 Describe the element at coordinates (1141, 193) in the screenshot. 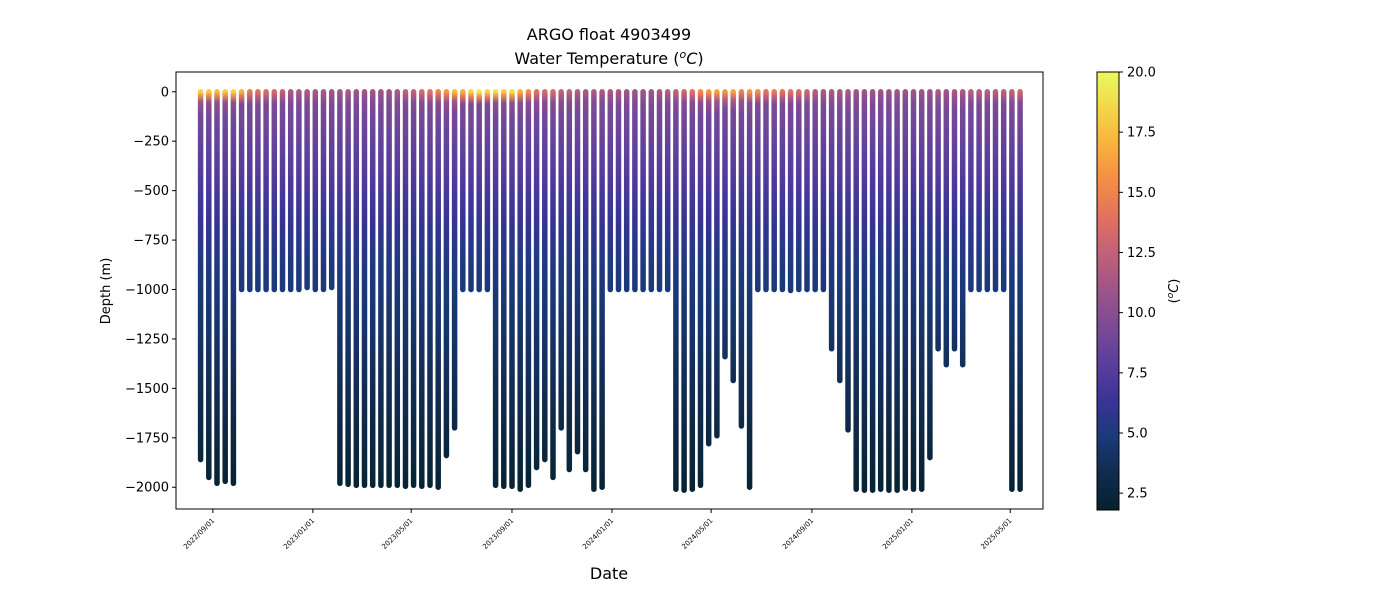

I see `colorbar-tick-label: 15.0` at that location.